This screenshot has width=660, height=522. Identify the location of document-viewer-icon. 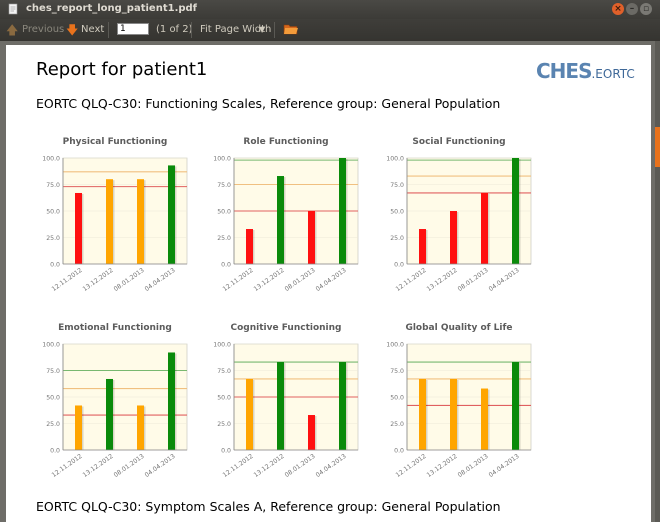
(13, 9).